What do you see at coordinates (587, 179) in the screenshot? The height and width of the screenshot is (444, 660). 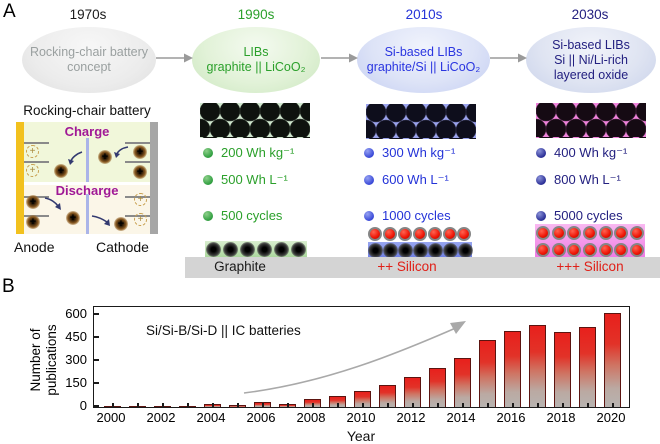 I see `spec-text: 800 Wh L⁻¹` at bounding box center [587, 179].